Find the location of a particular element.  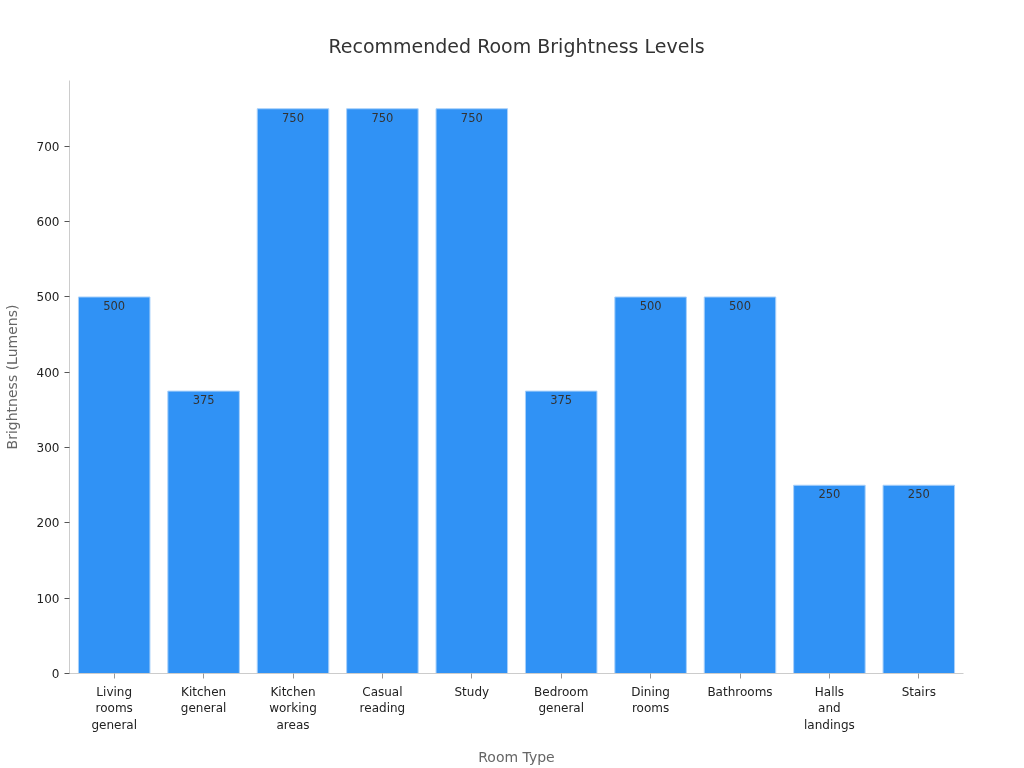

x-tick-label: Bathrooms is located at coordinates (740, 691).